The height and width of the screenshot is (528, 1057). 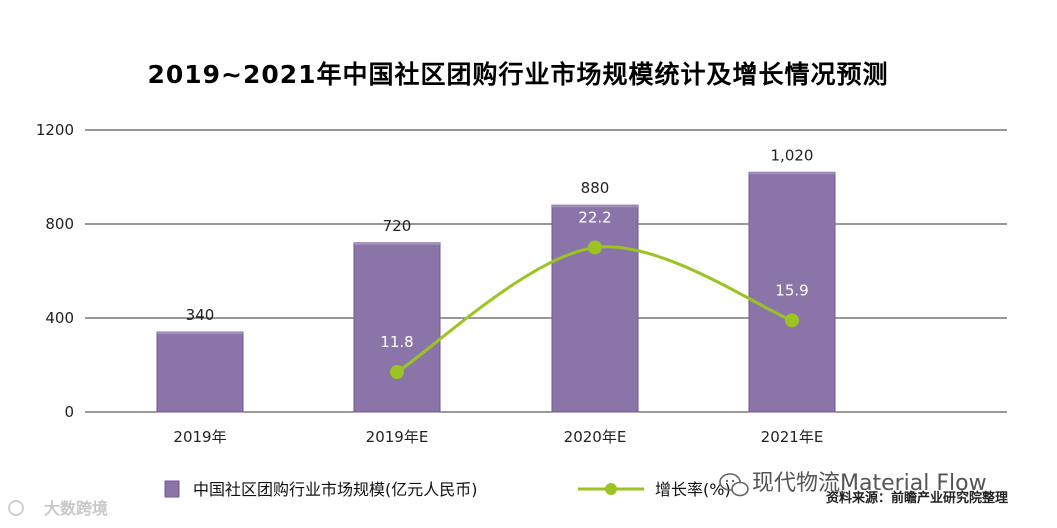 I want to click on growth-value-label: 11.8, so click(x=396, y=342).